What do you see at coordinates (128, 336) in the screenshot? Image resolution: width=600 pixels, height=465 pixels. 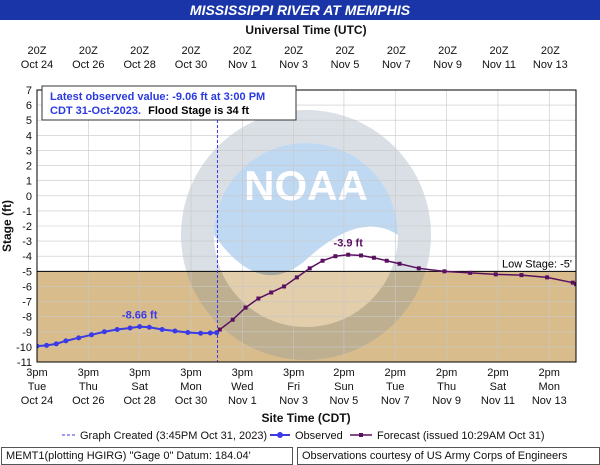 I see `observed-points` at bounding box center [128, 336].